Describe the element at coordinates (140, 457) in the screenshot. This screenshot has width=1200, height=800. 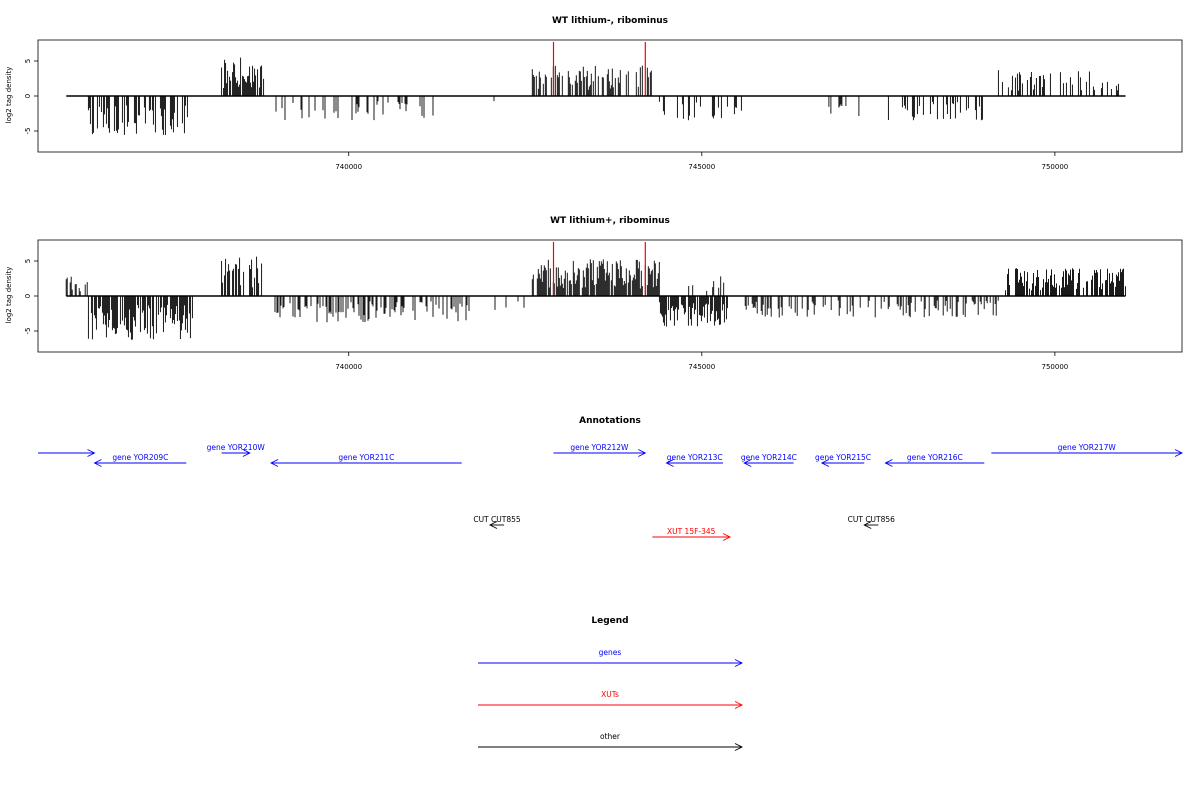
I see `feature-label: gene YOR209C` at that location.